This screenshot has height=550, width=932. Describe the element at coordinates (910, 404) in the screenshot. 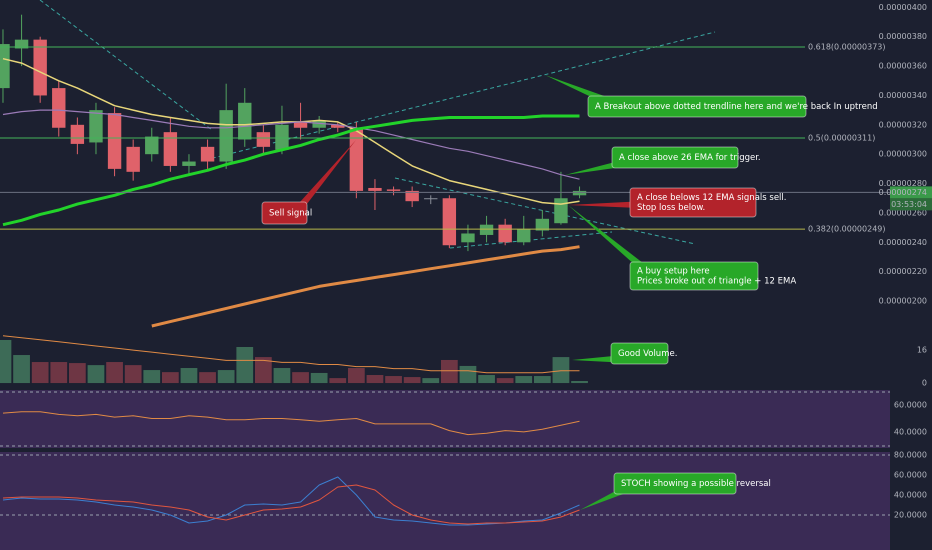

I see `y-tick-label: 60.0000` at that location.